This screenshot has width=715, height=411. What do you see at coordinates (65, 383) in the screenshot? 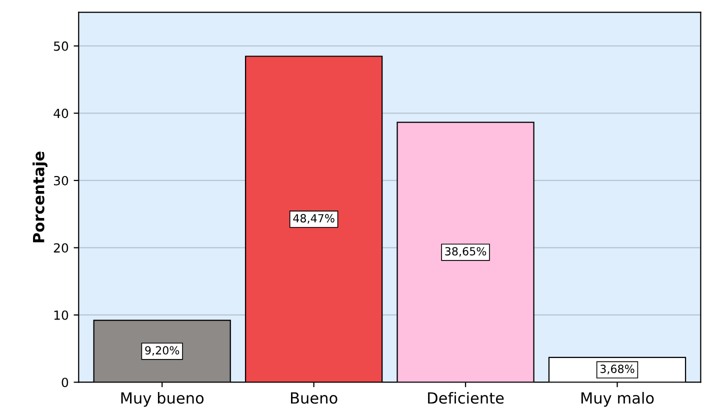
I see `y-tick-label: 0` at bounding box center [65, 383].